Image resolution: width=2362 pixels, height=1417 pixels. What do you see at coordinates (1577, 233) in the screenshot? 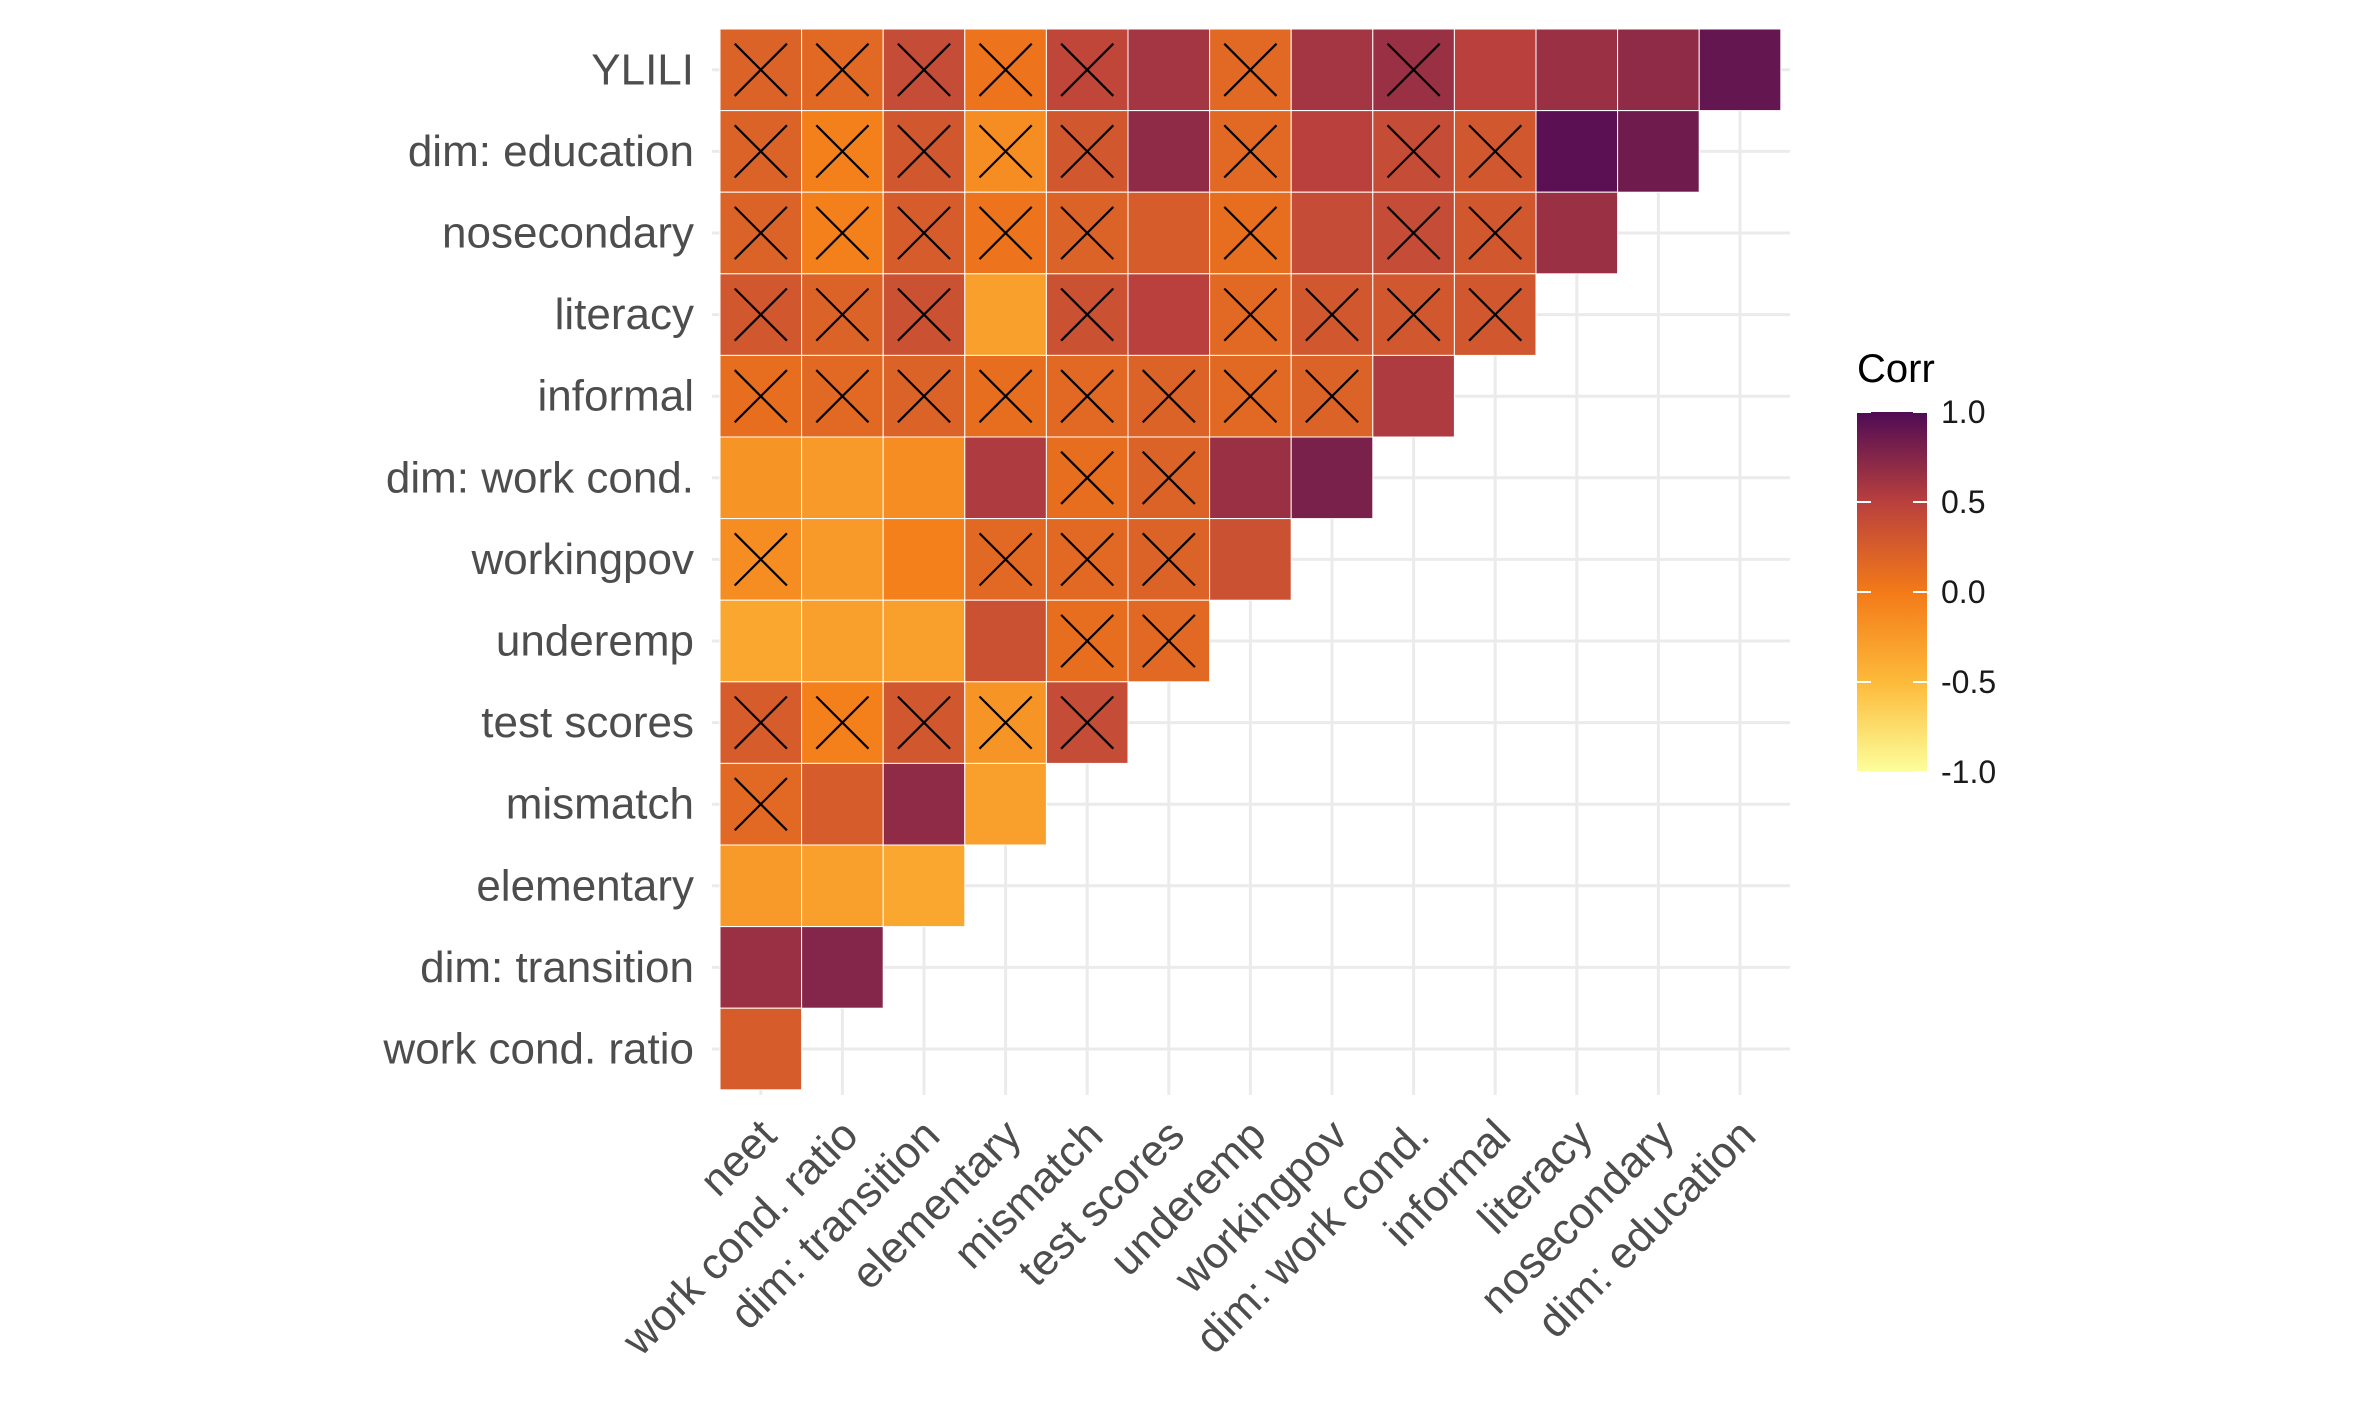
I see `tile-nosecondary-literacy` at bounding box center [1577, 233].